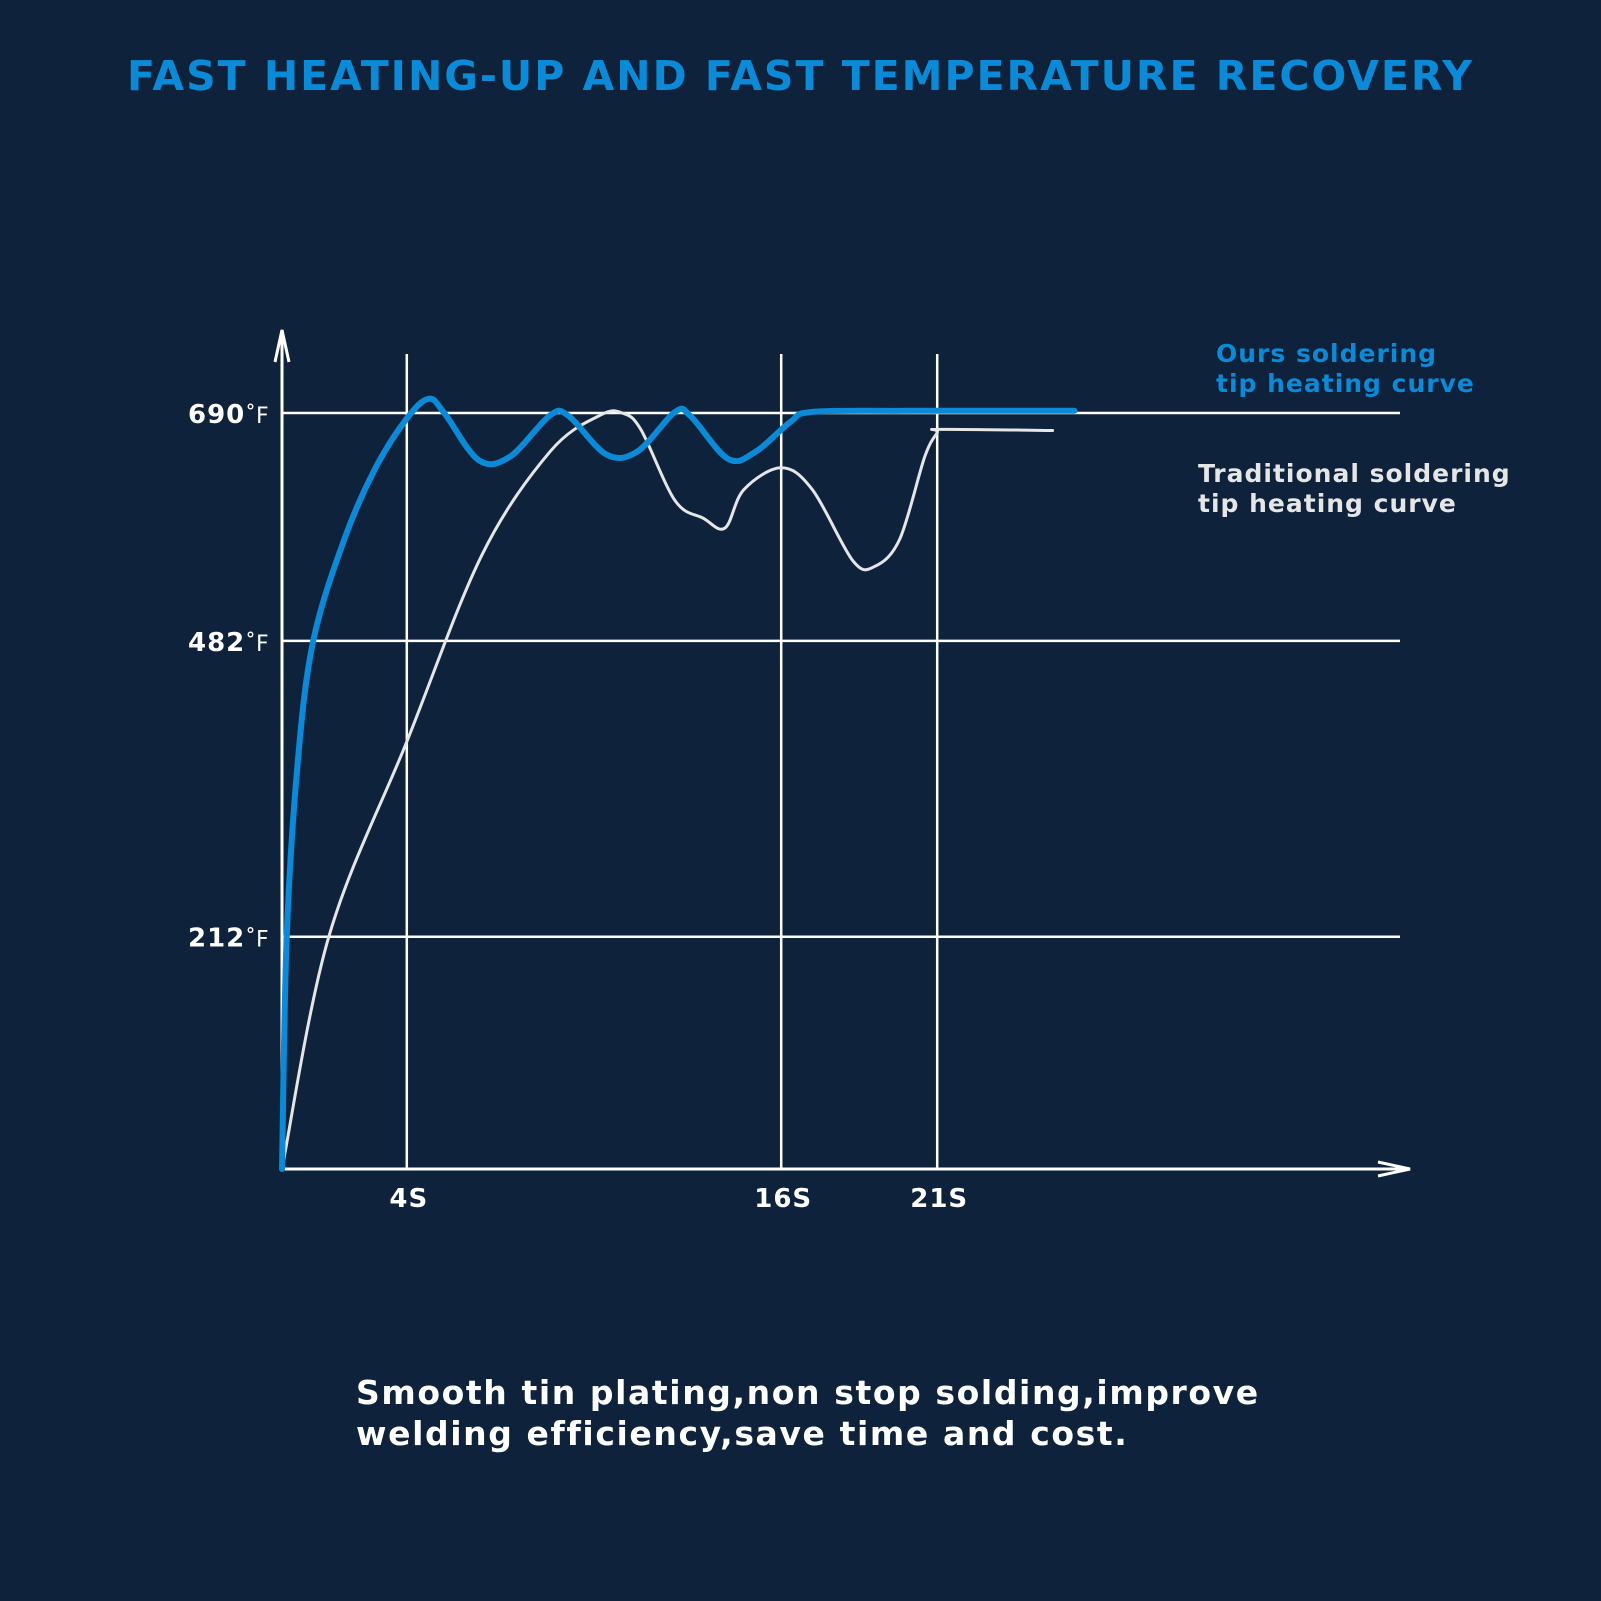 Image resolution: width=1601 pixels, height=1601 pixels. I want to click on x-tick-label-4S: 4S, so click(408, 1199).